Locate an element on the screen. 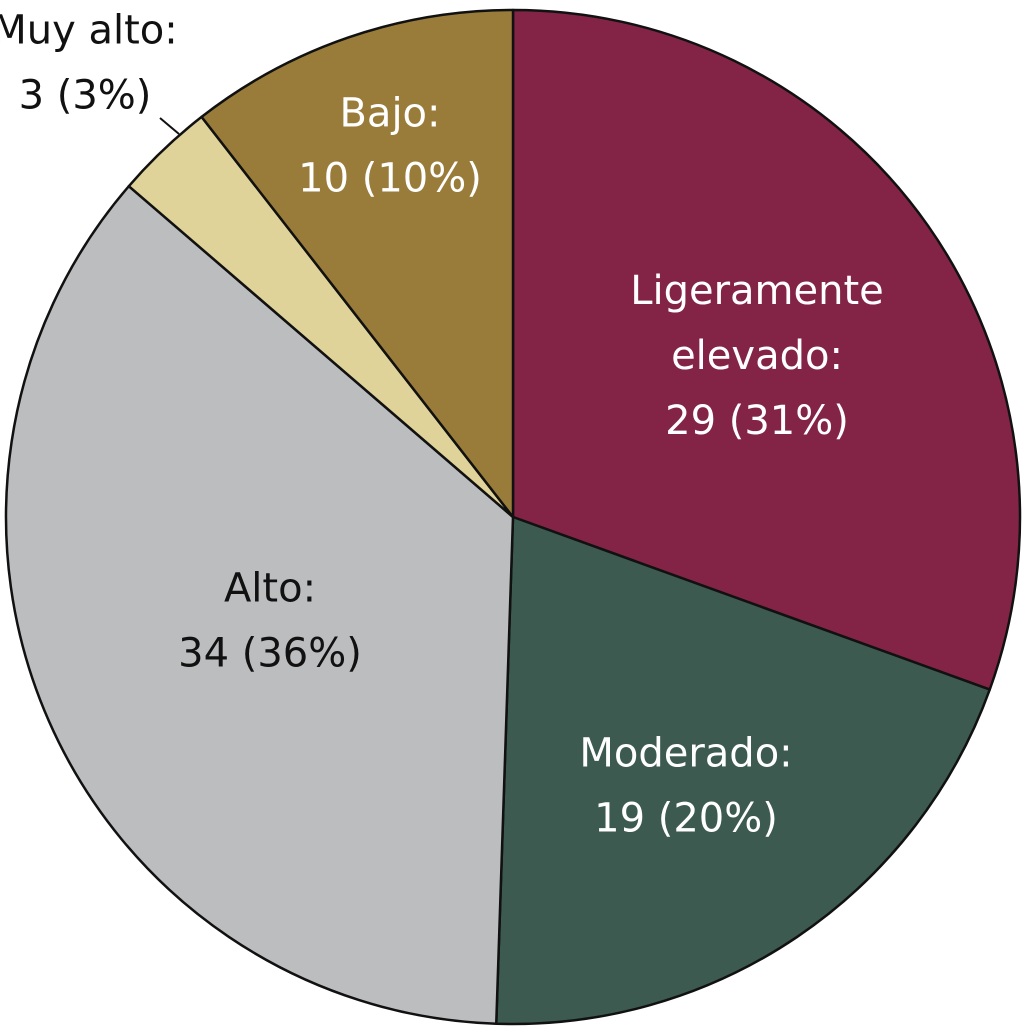 Image resolution: width=1024 pixels, height=1031 pixels. slice-label-muy-alto: Muy alto: 3 (3%) is located at coordinates (89, 63).